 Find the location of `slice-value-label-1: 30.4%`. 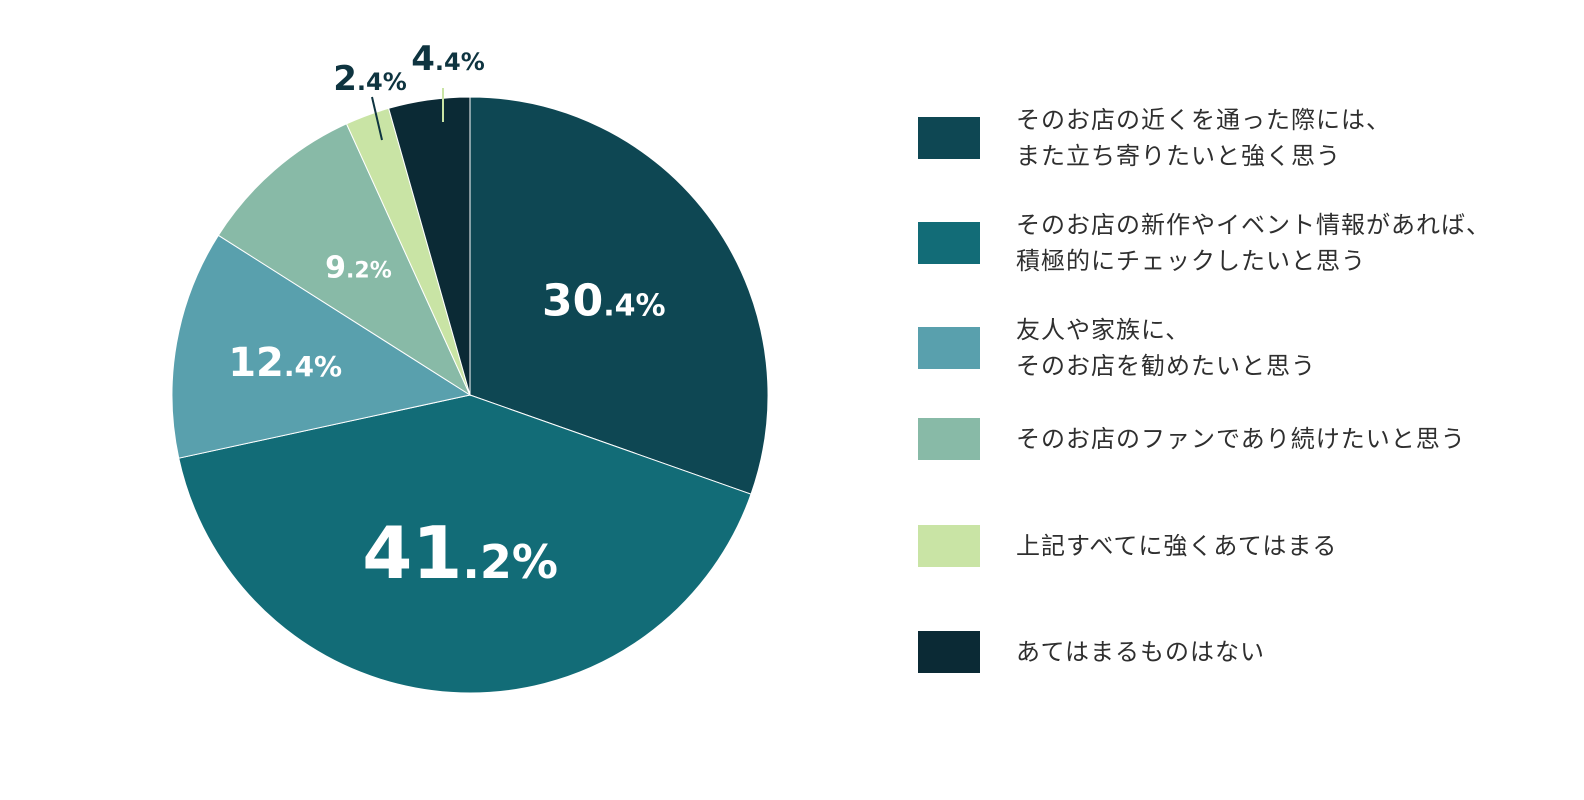

slice-value-label-1: 30.4% is located at coordinates (604, 301).